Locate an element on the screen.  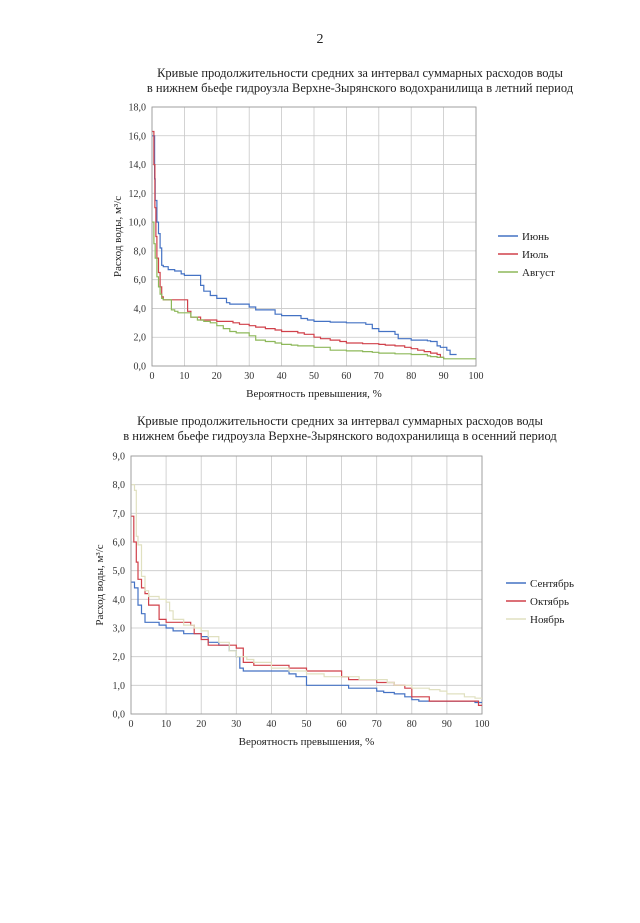
page-number: 2 is located at coordinates (320, 39).